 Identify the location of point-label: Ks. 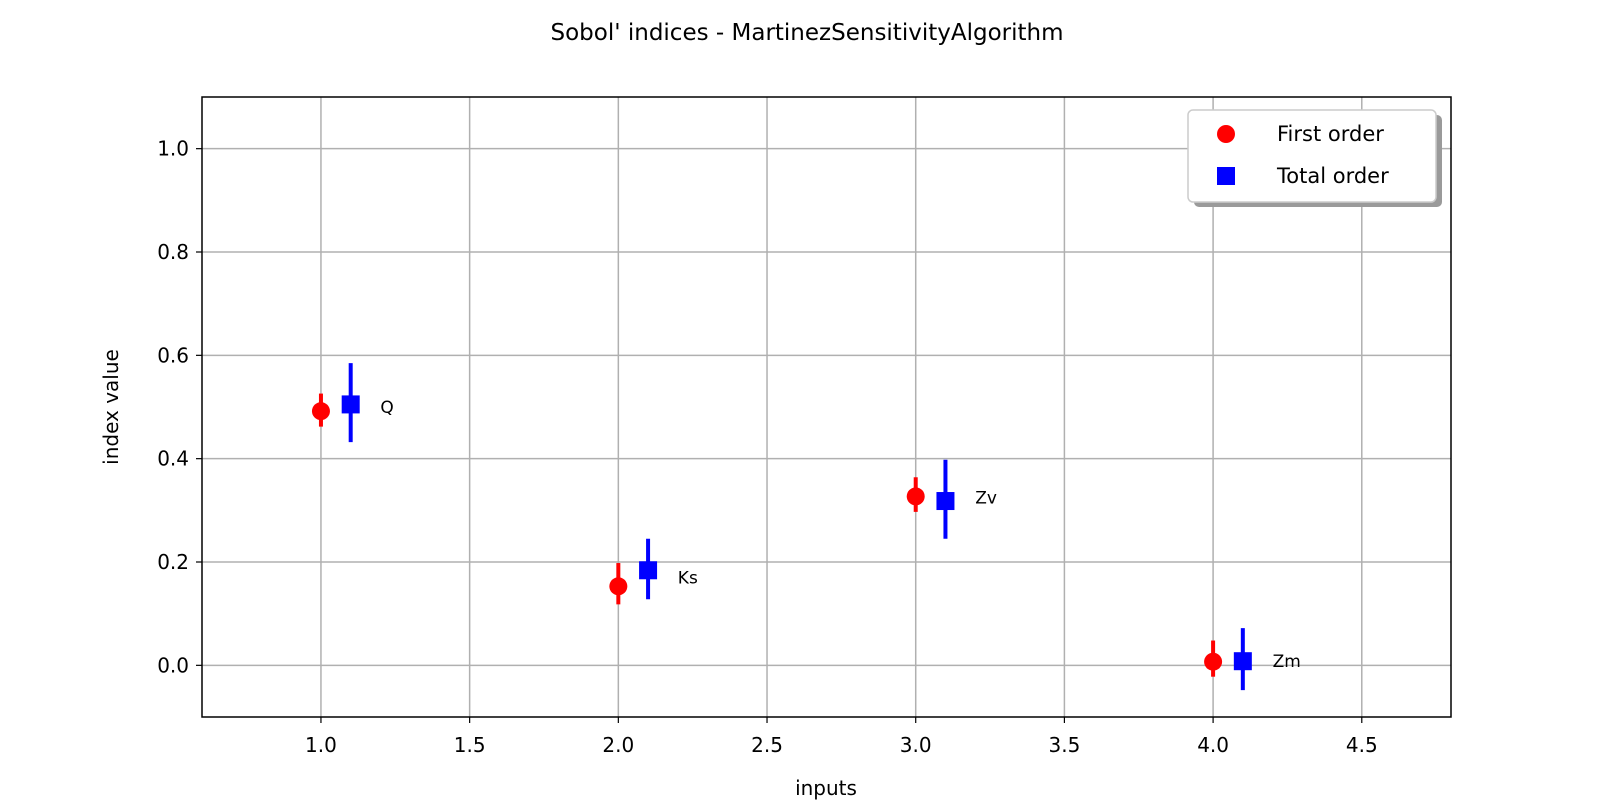
(688, 579).